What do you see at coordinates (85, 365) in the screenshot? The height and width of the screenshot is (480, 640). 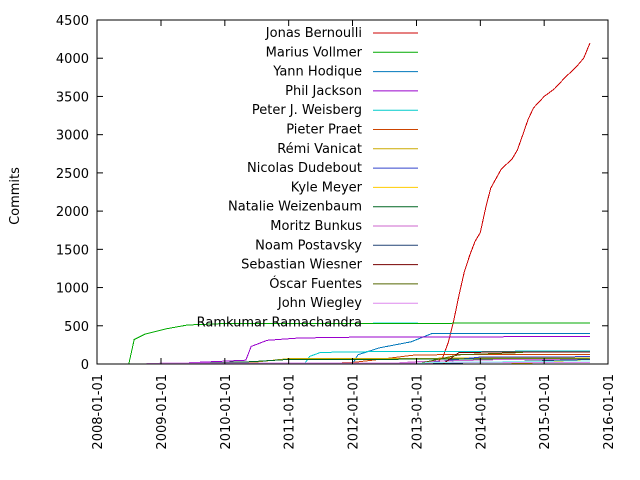 I see `y-tick-label: 0` at bounding box center [85, 365].